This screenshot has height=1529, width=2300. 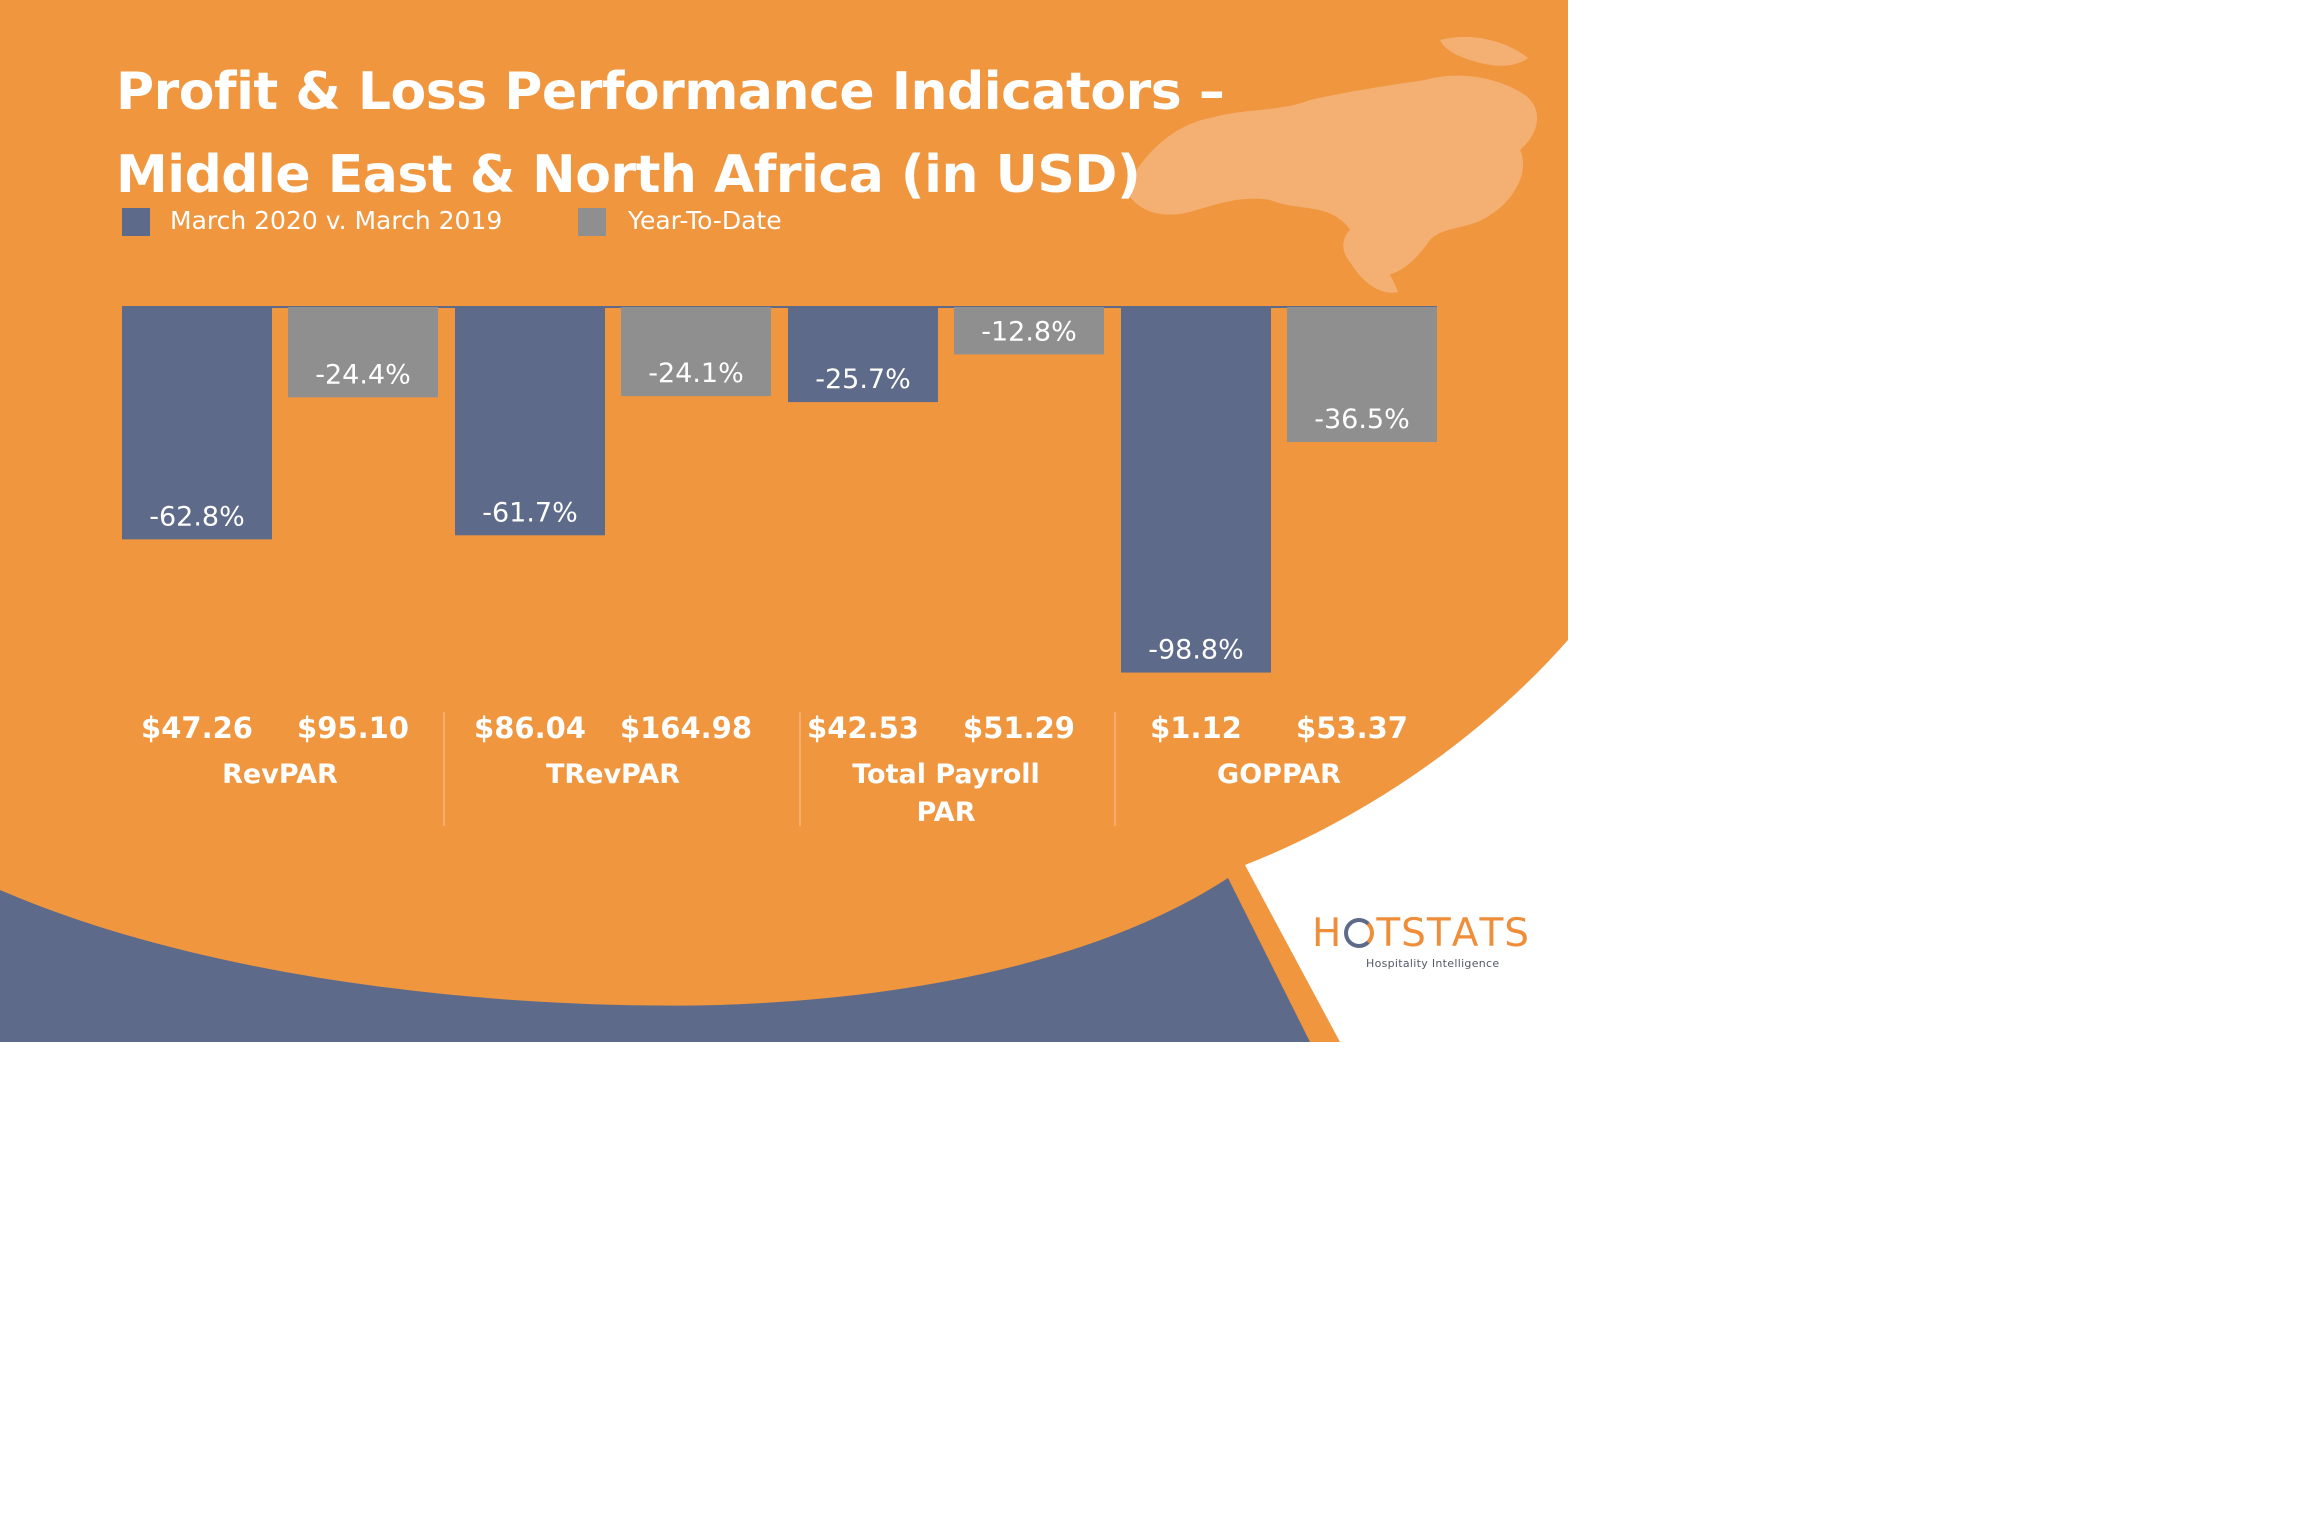 What do you see at coordinates (530, 512) in the screenshot?
I see `bar-label-monthly-1: -61.7%` at bounding box center [530, 512].